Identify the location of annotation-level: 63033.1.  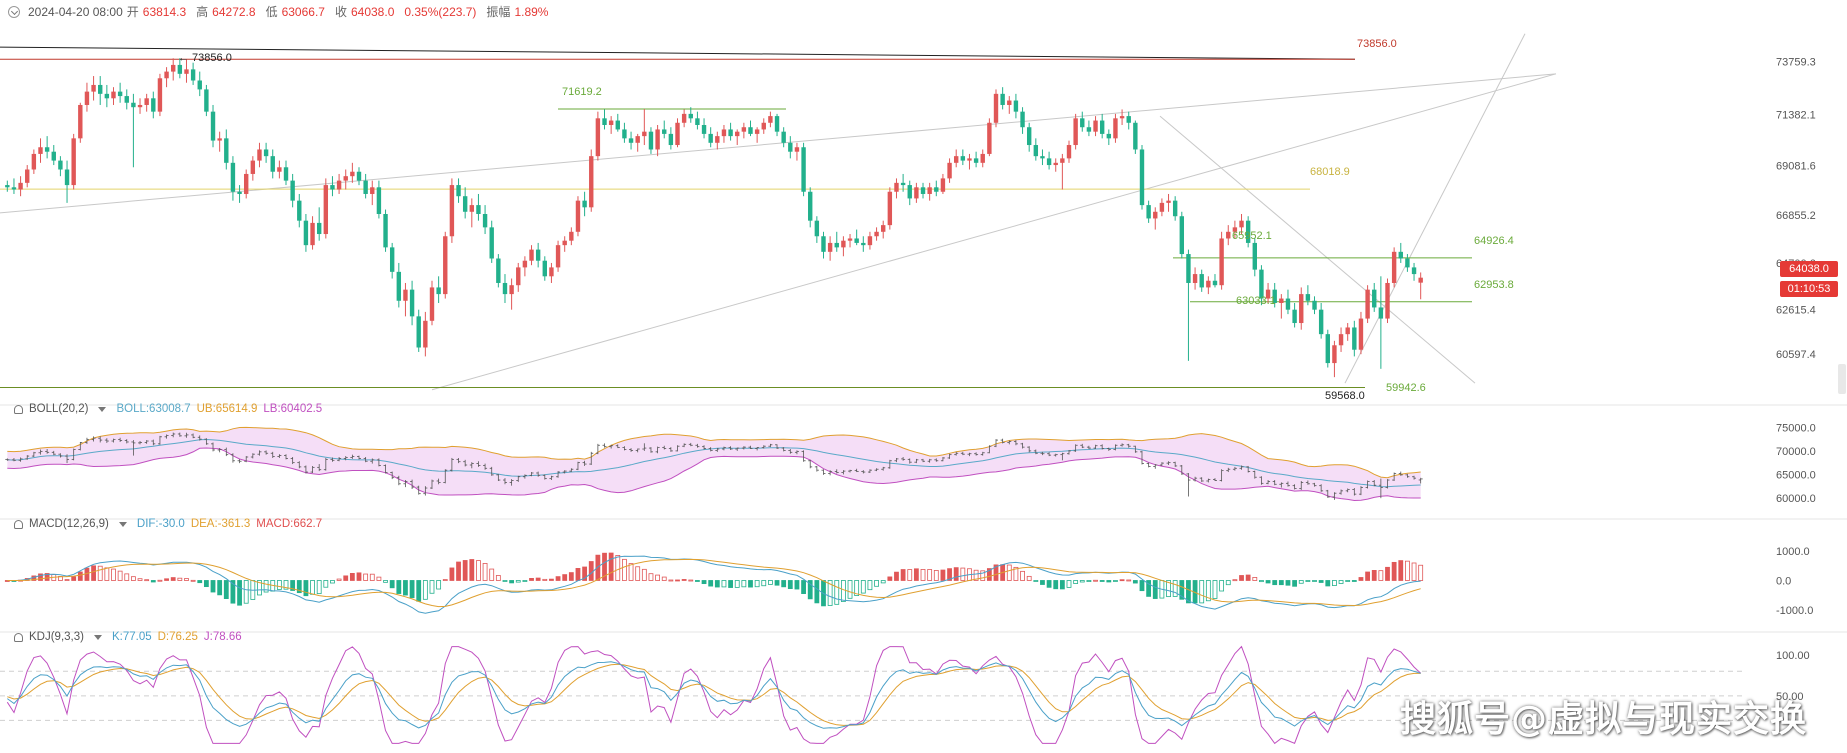
(1256, 301).